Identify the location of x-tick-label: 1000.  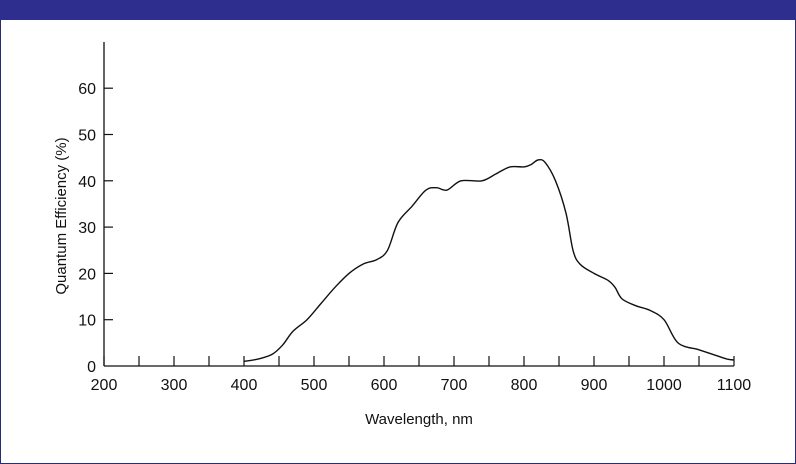
(664, 385).